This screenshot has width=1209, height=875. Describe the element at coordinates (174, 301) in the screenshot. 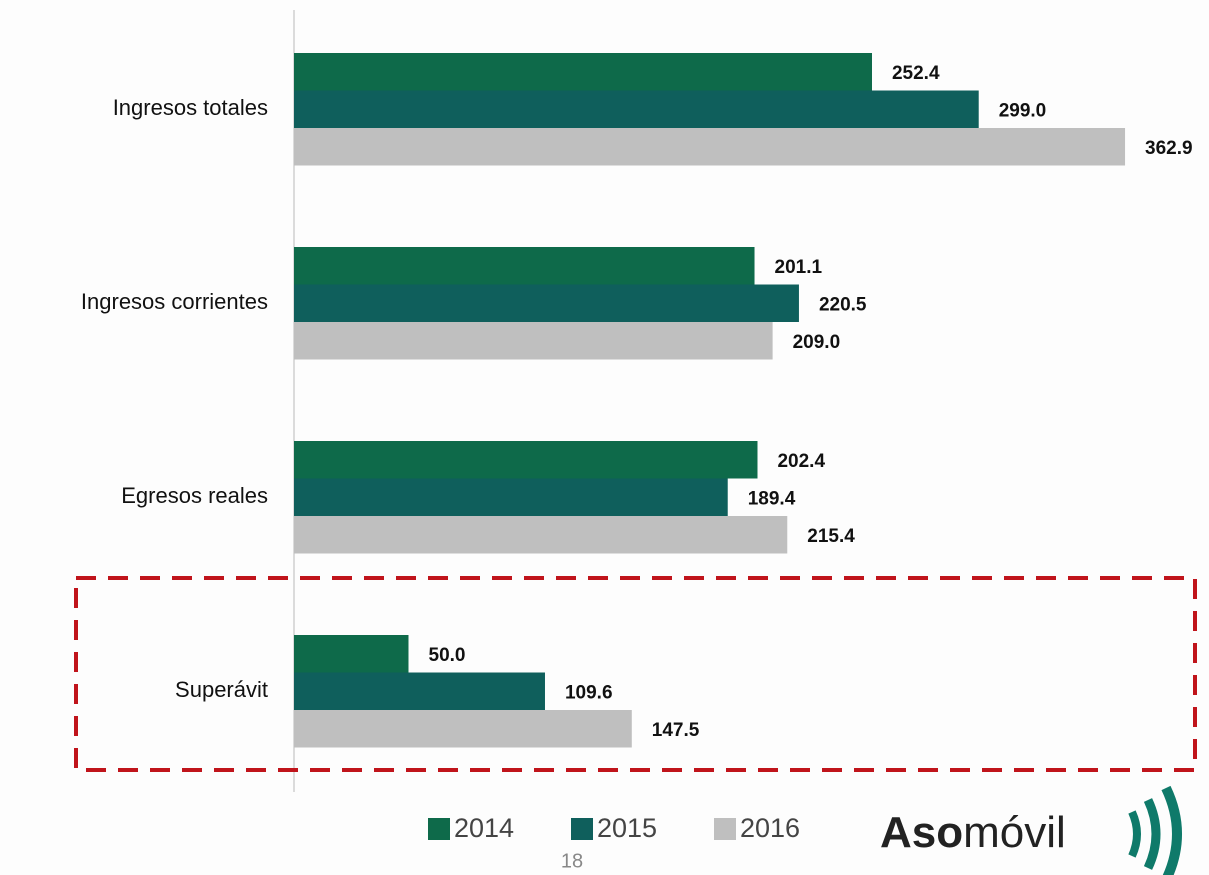

I see `category-label: Ingresos corrientes` at that location.